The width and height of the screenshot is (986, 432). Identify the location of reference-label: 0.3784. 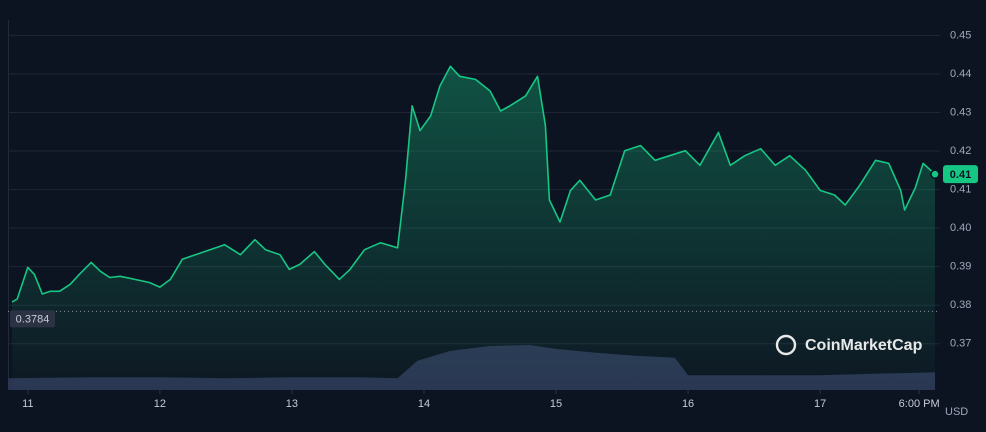
(33, 319).